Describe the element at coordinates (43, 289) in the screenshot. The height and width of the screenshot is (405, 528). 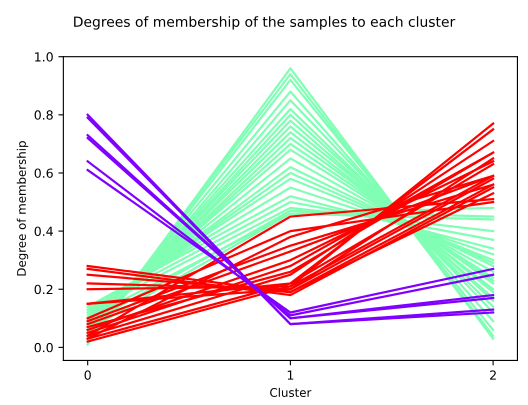
I see `y-tick-label: 0.2` at that location.